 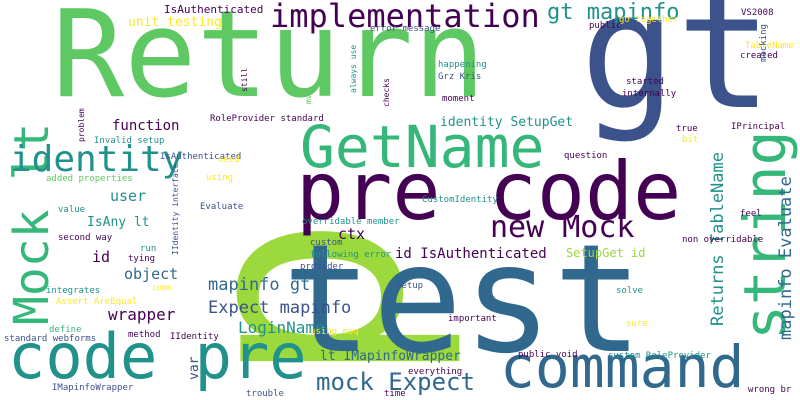 What do you see at coordinates (85, 238) in the screenshot?
I see `word: second way` at bounding box center [85, 238].